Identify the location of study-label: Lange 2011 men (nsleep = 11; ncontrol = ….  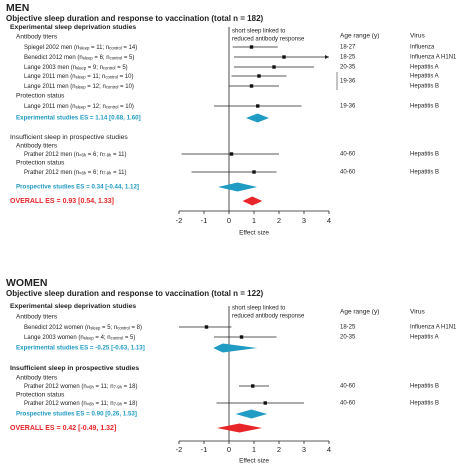
(78, 77).